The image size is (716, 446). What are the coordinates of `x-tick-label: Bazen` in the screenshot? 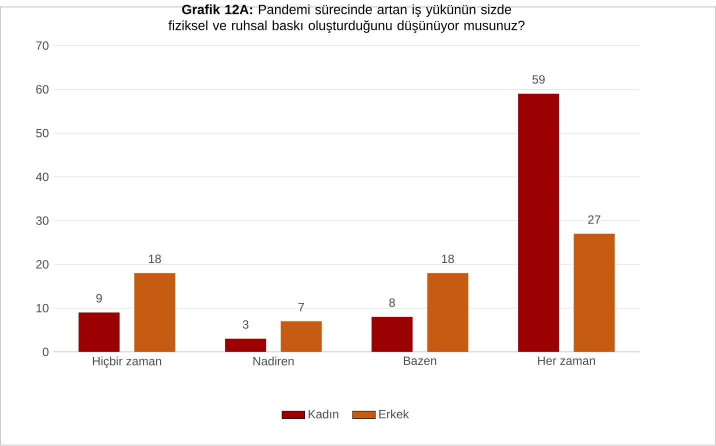 It's located at (420, 361).